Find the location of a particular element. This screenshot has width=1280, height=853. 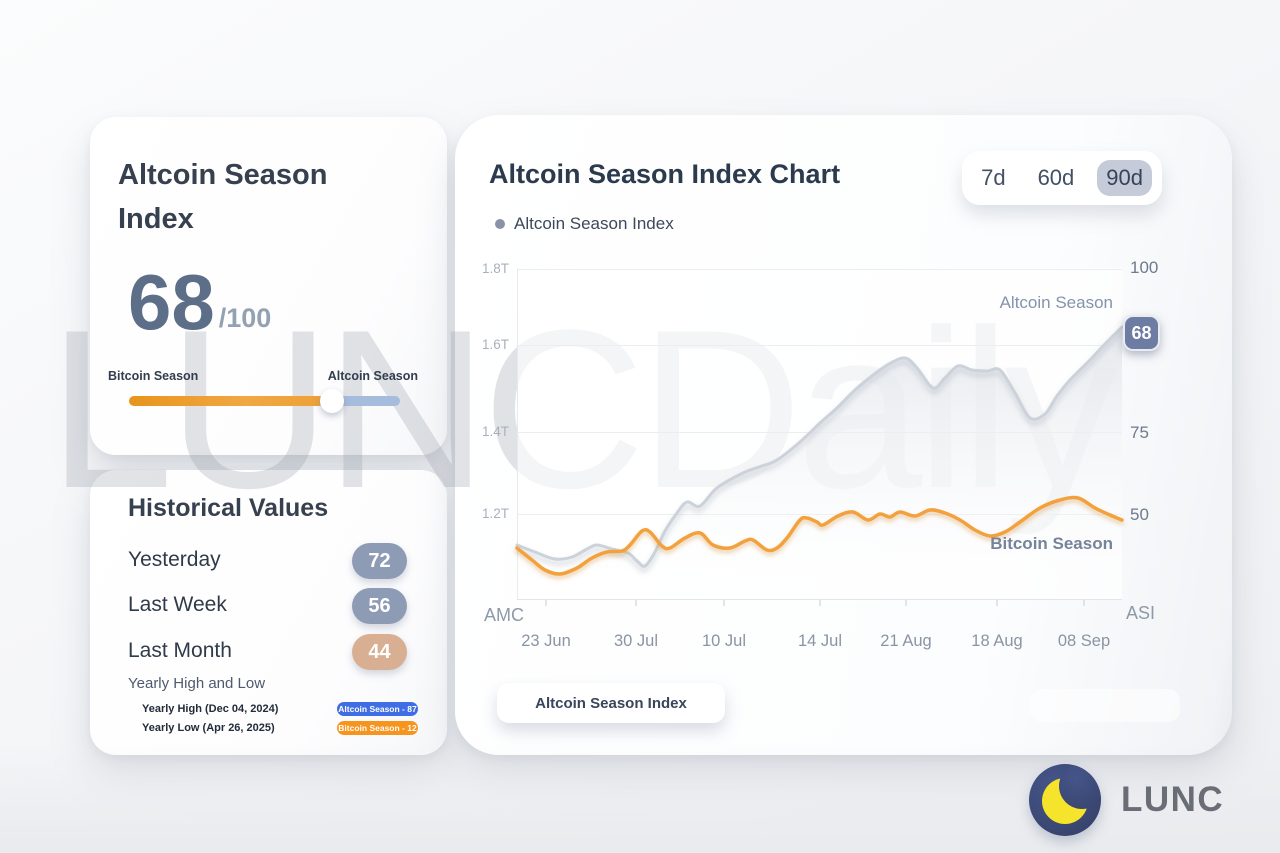

chart-legend: Altcoin Season Index is located at coordinates (584, 224).